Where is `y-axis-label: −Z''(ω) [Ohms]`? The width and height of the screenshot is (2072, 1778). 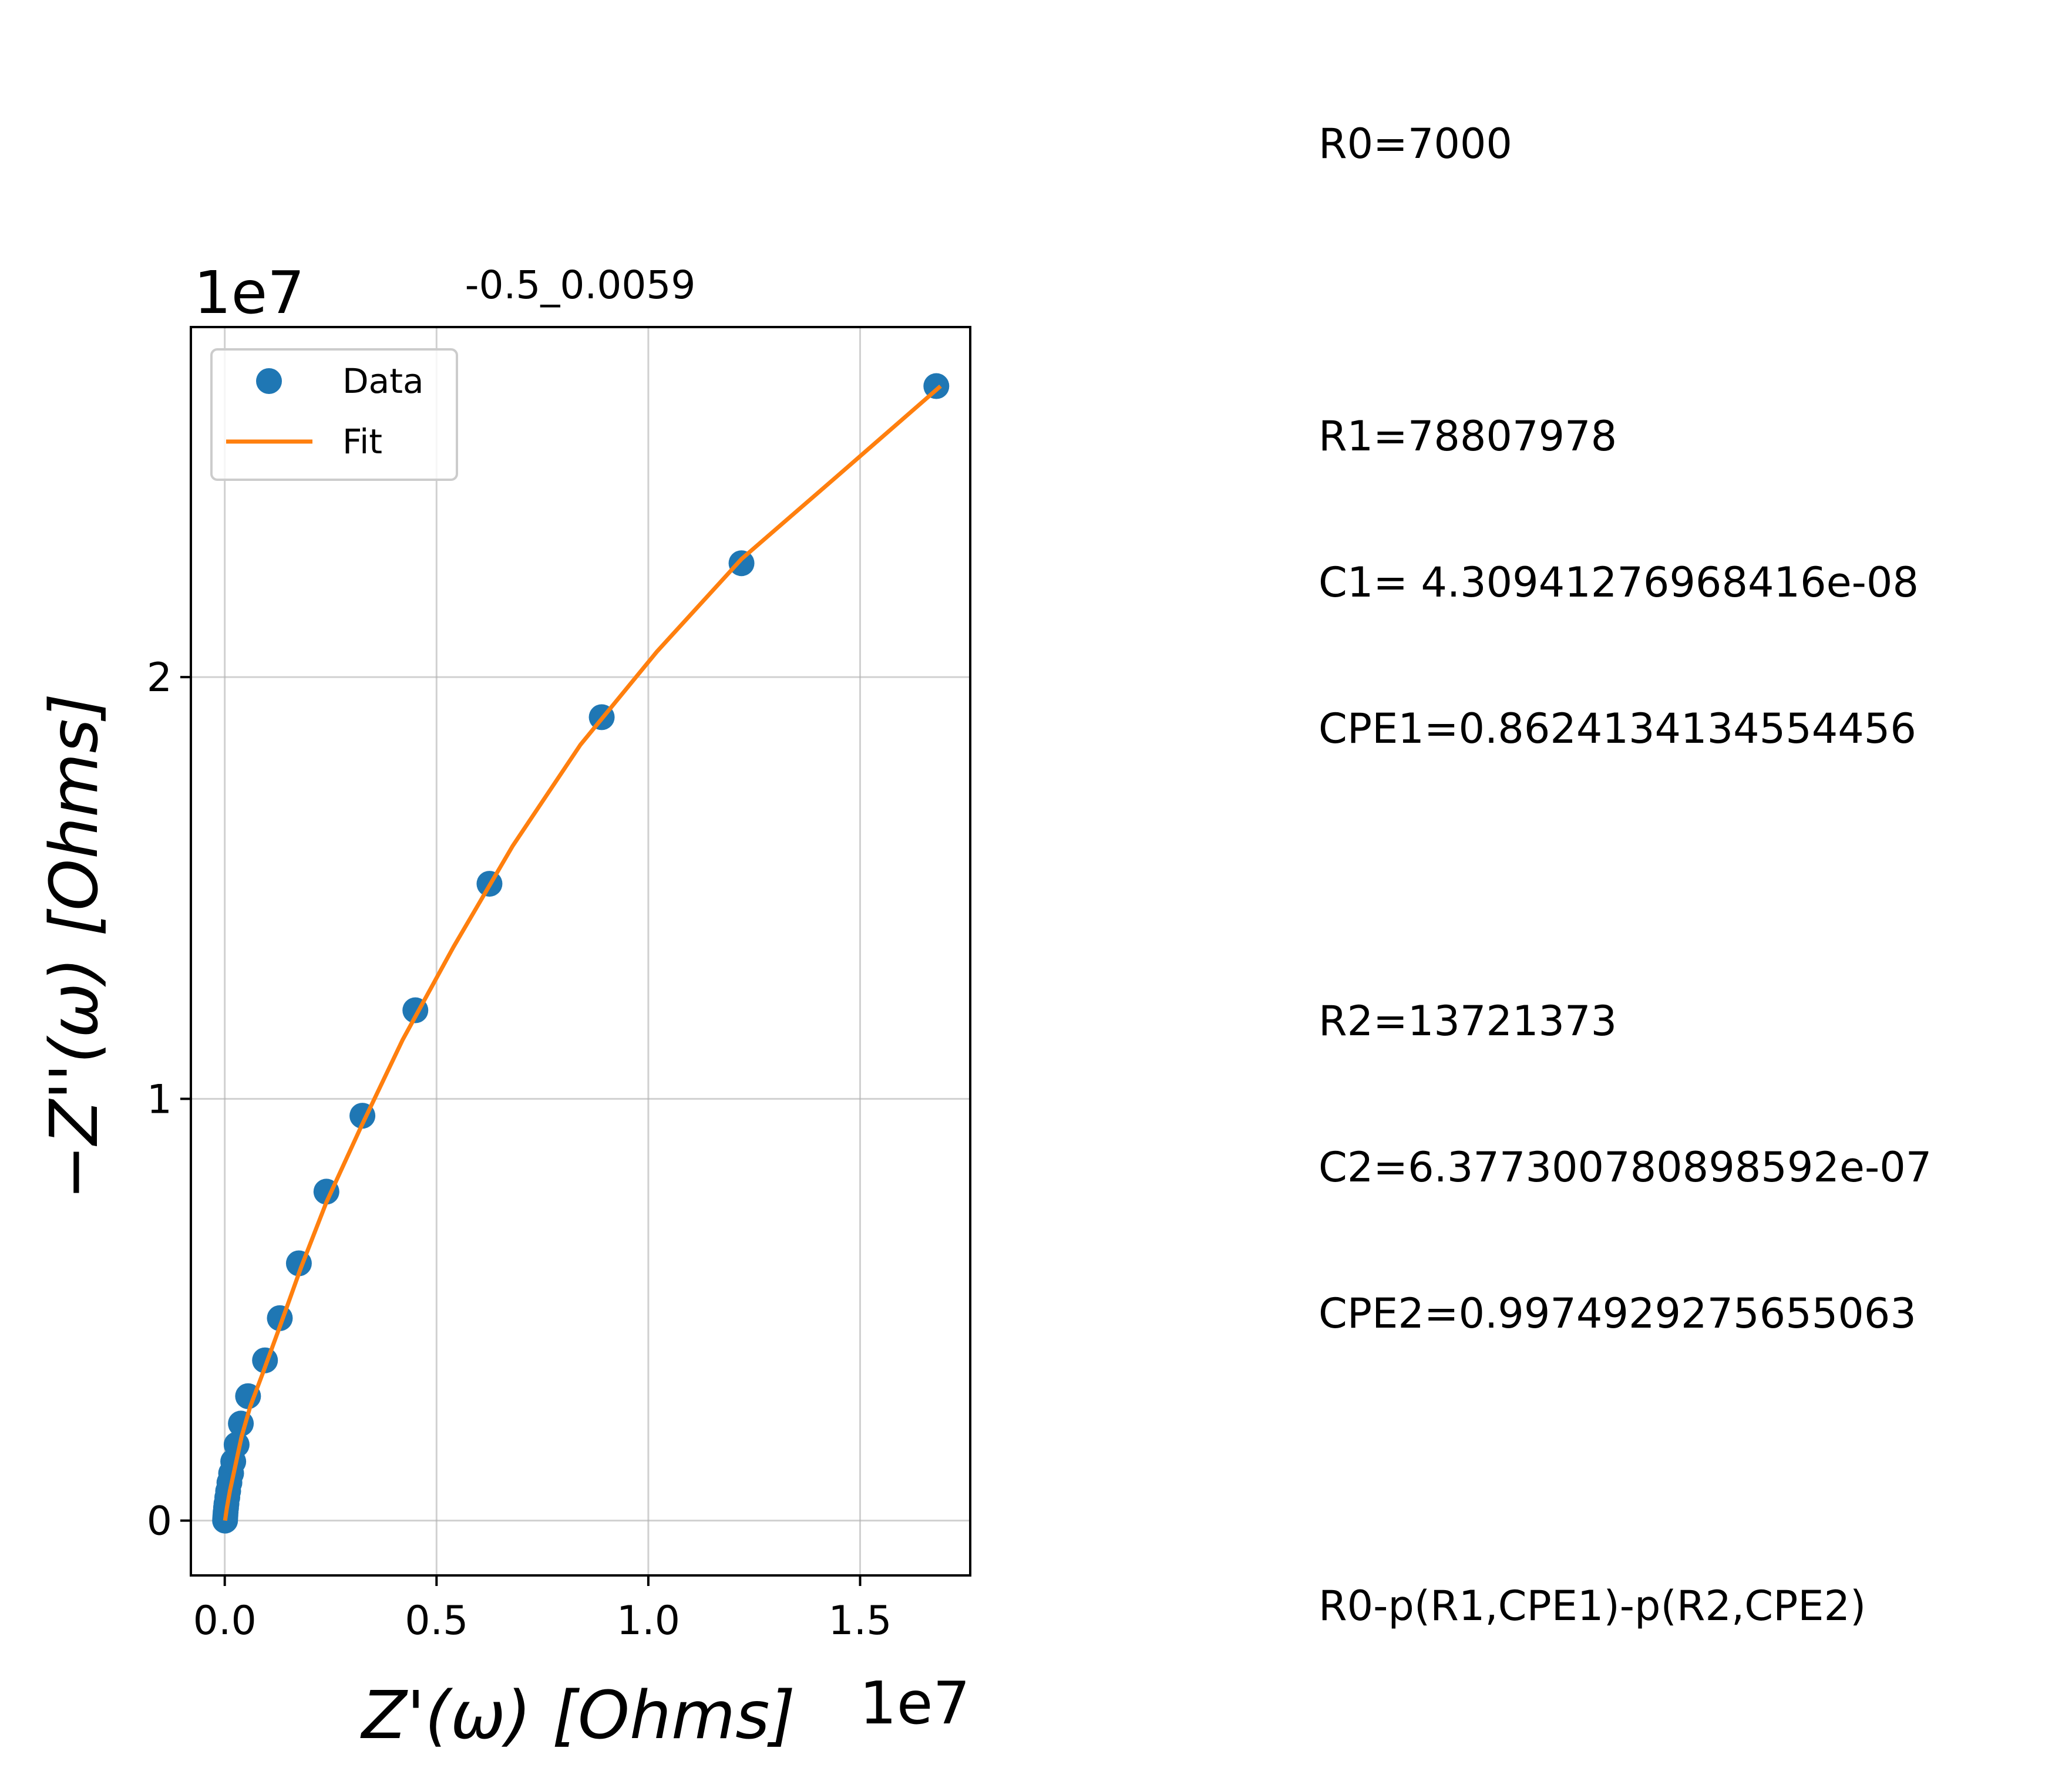 y-axis-label: −Z''(ω) [Ohms] is located at coordinates (74, 947).